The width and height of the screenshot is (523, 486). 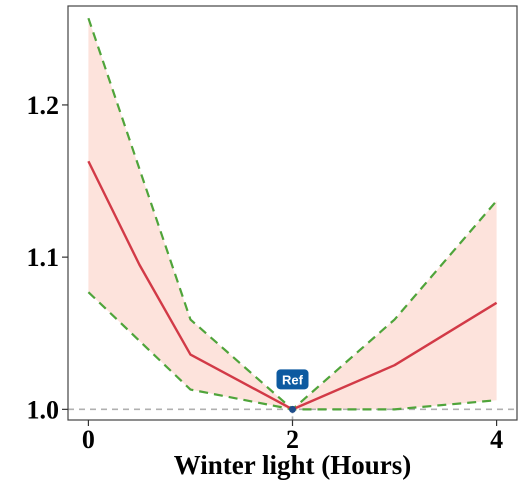 What do you see at coordinates (43, 105) in the screenshot?
I see `y-tick-label: 1.2` at bounding box center [43, 105].